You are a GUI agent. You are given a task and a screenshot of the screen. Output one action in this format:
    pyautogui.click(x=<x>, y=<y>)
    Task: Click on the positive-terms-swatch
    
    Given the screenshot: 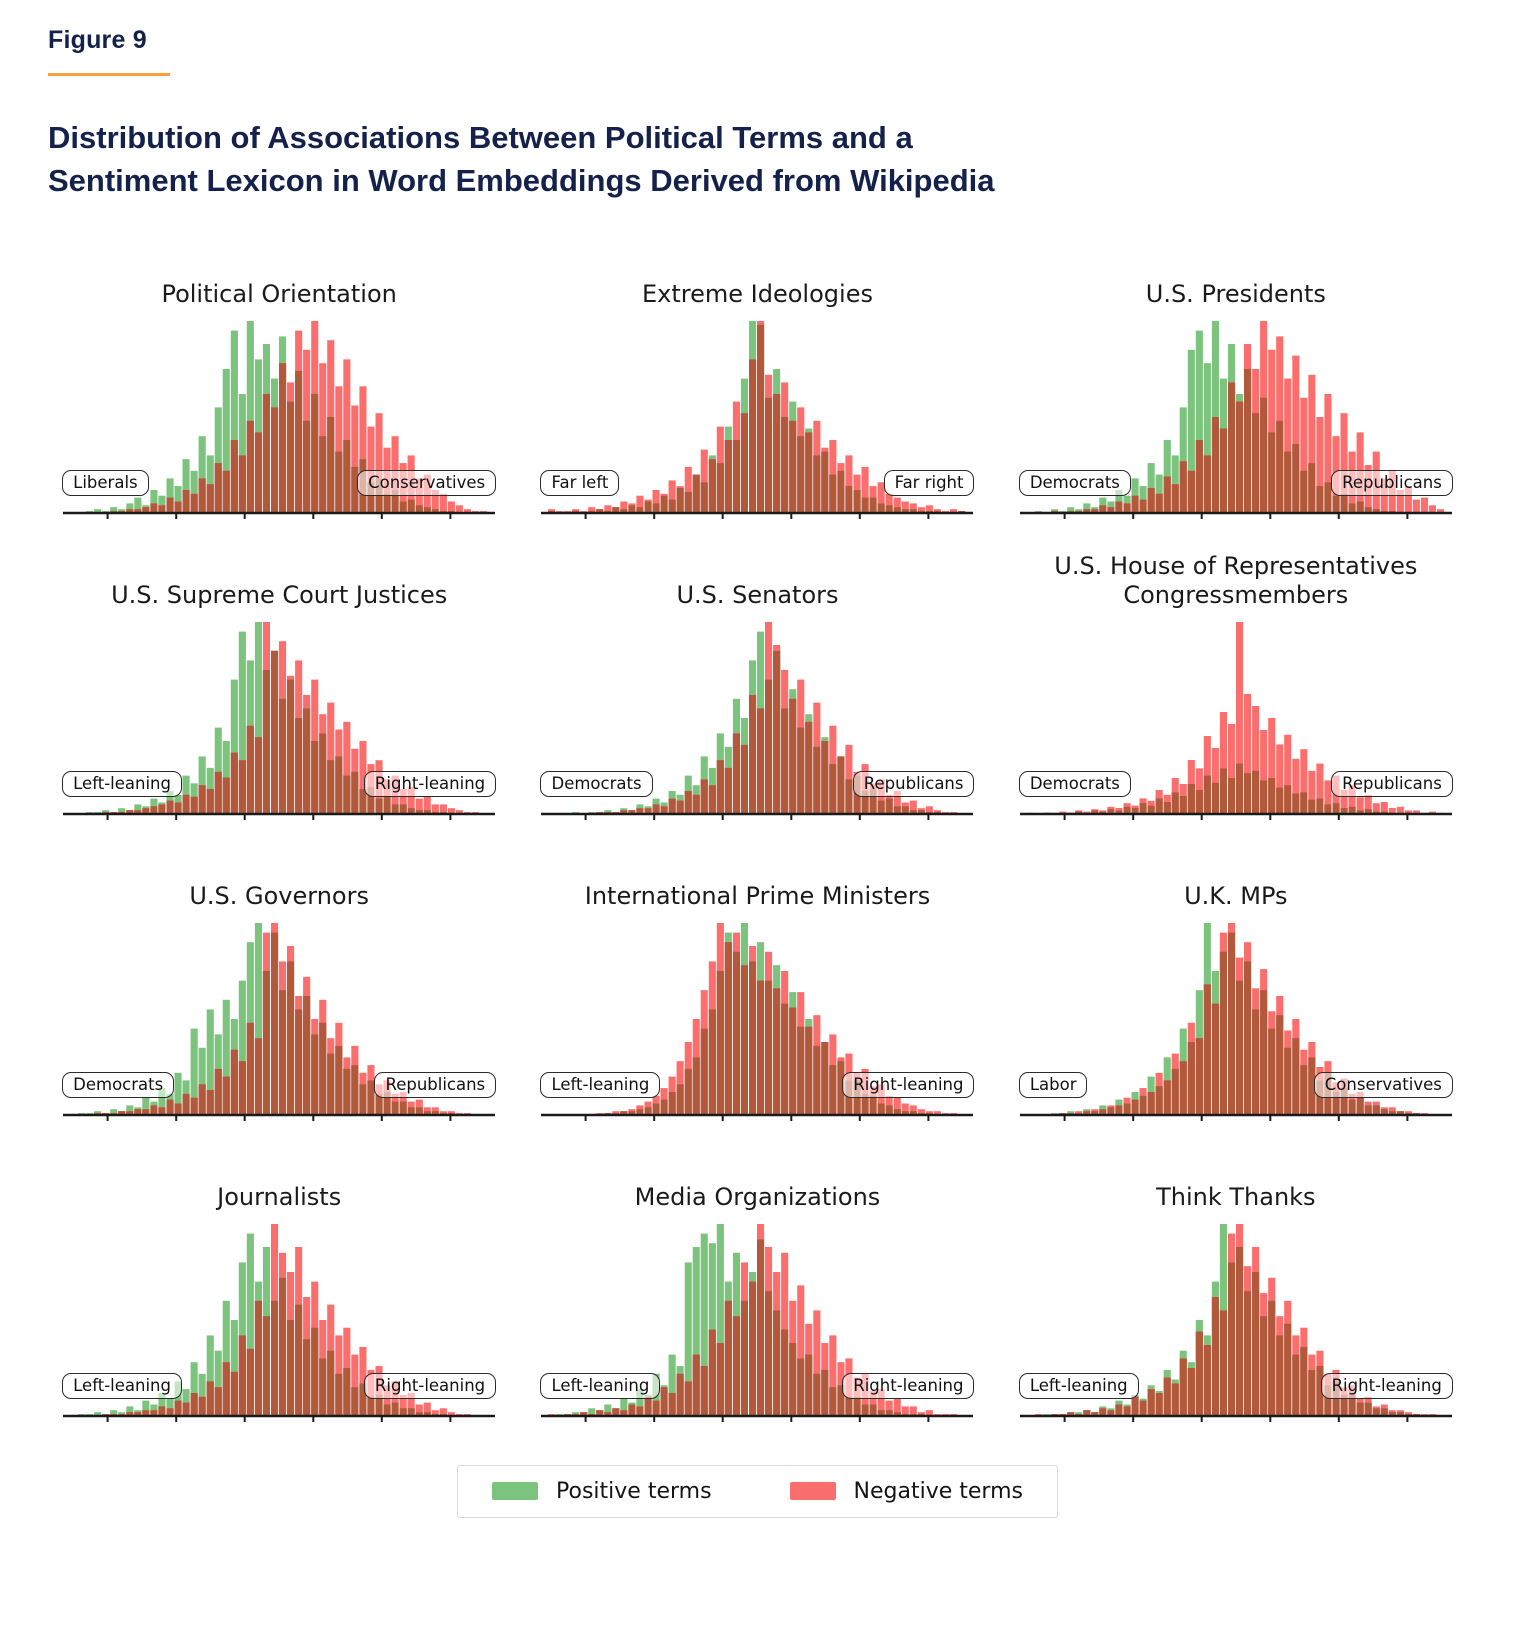 What is the action you would take?
    pyautogui.click(x=515, y=1491)
    